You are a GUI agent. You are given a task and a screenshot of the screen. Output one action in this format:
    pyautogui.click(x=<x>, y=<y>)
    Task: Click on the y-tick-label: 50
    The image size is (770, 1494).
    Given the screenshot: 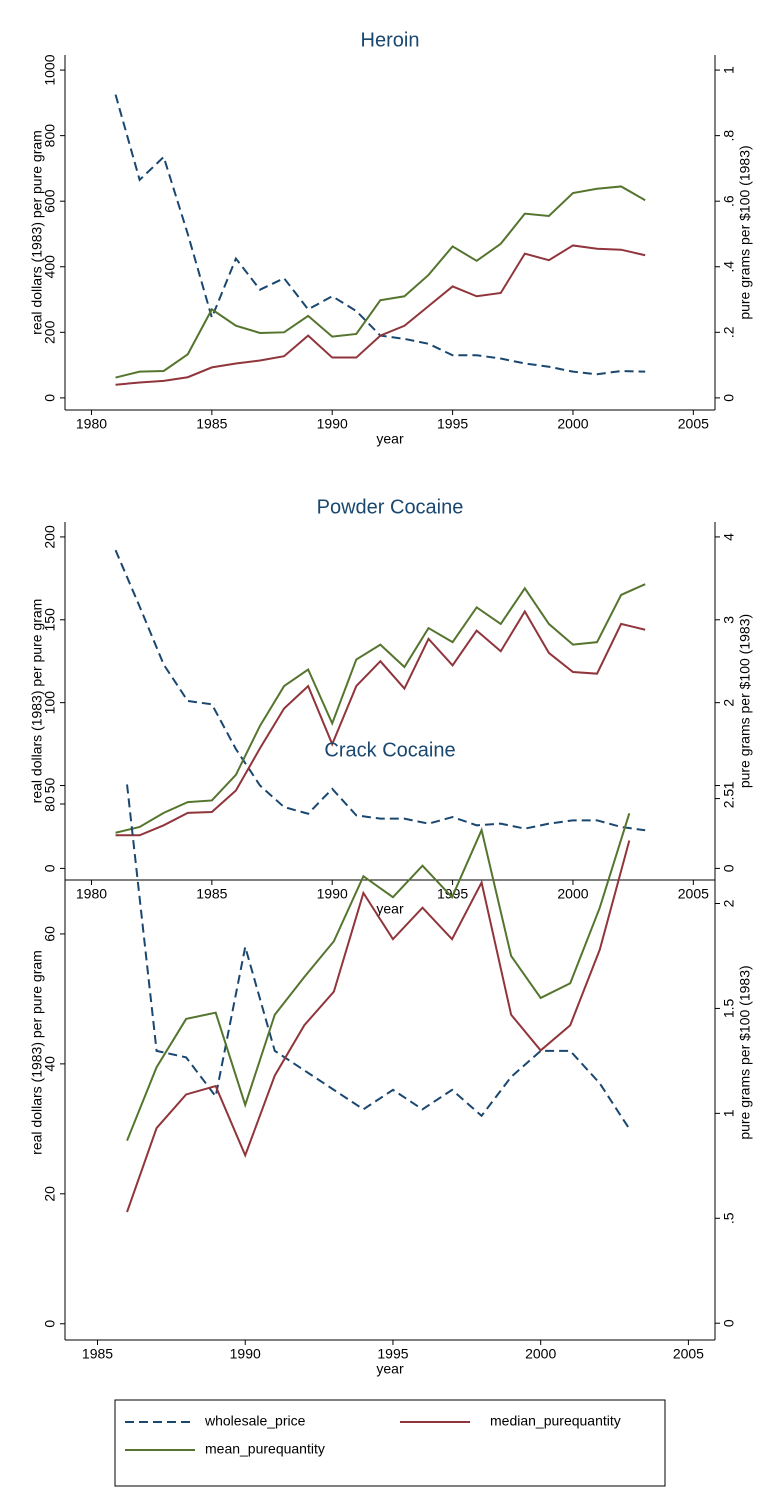 What is the action you would take?
    pyautogui.click(x=50, y=786)
    